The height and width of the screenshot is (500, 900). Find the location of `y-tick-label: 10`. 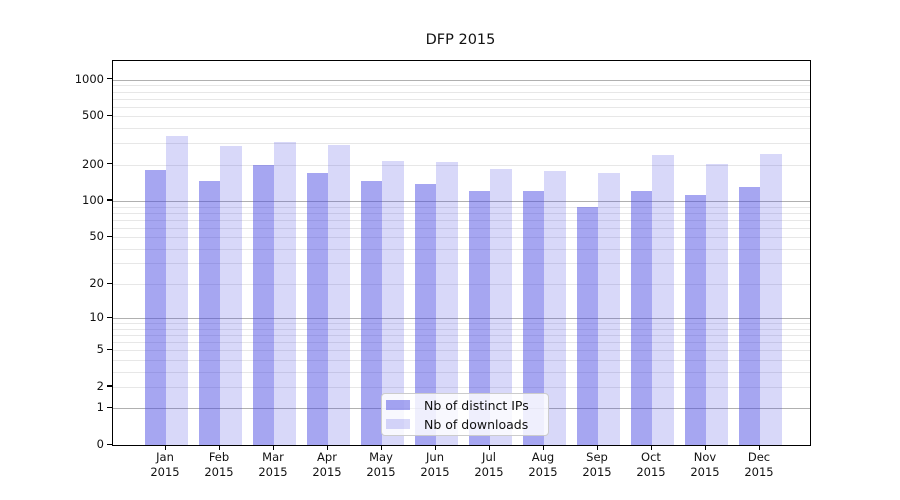

y-tick-label: 10 is located at coordinates (96, 317).